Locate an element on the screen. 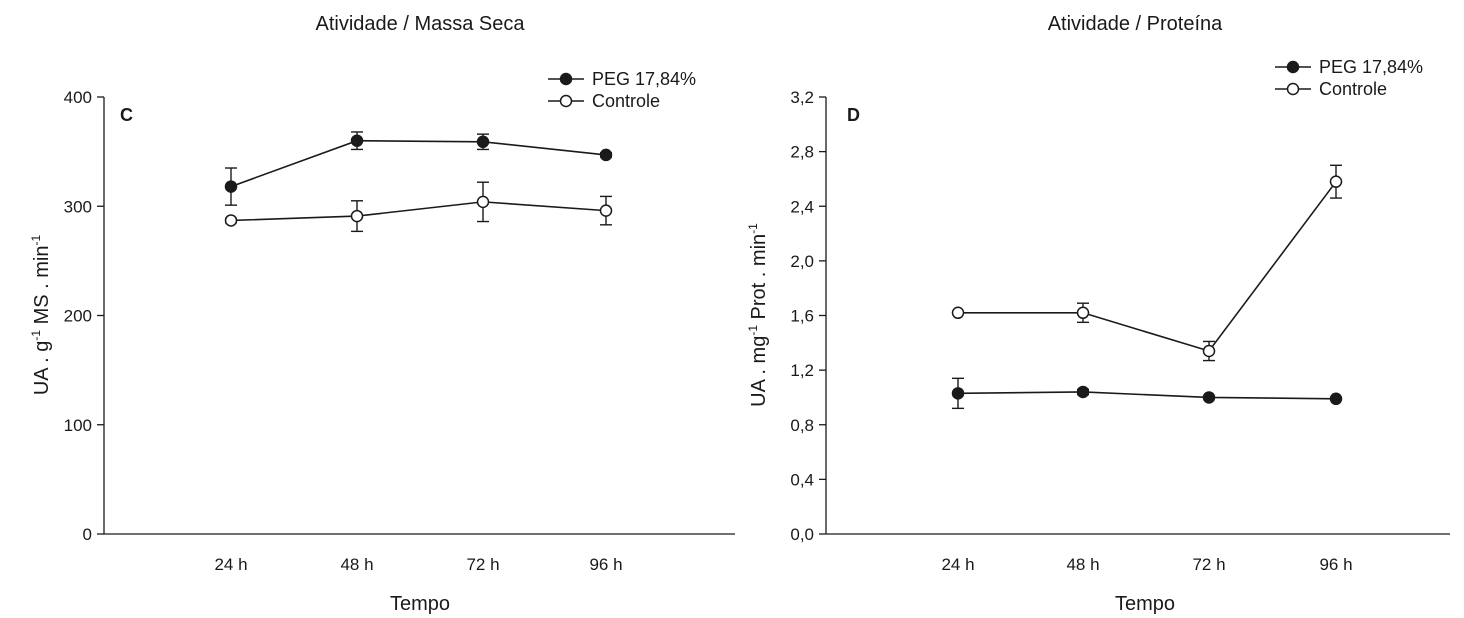 The height and width of the screenshot is (618, 1464). y-axis-label-part: UA . g is located at coordinates (42, 368).